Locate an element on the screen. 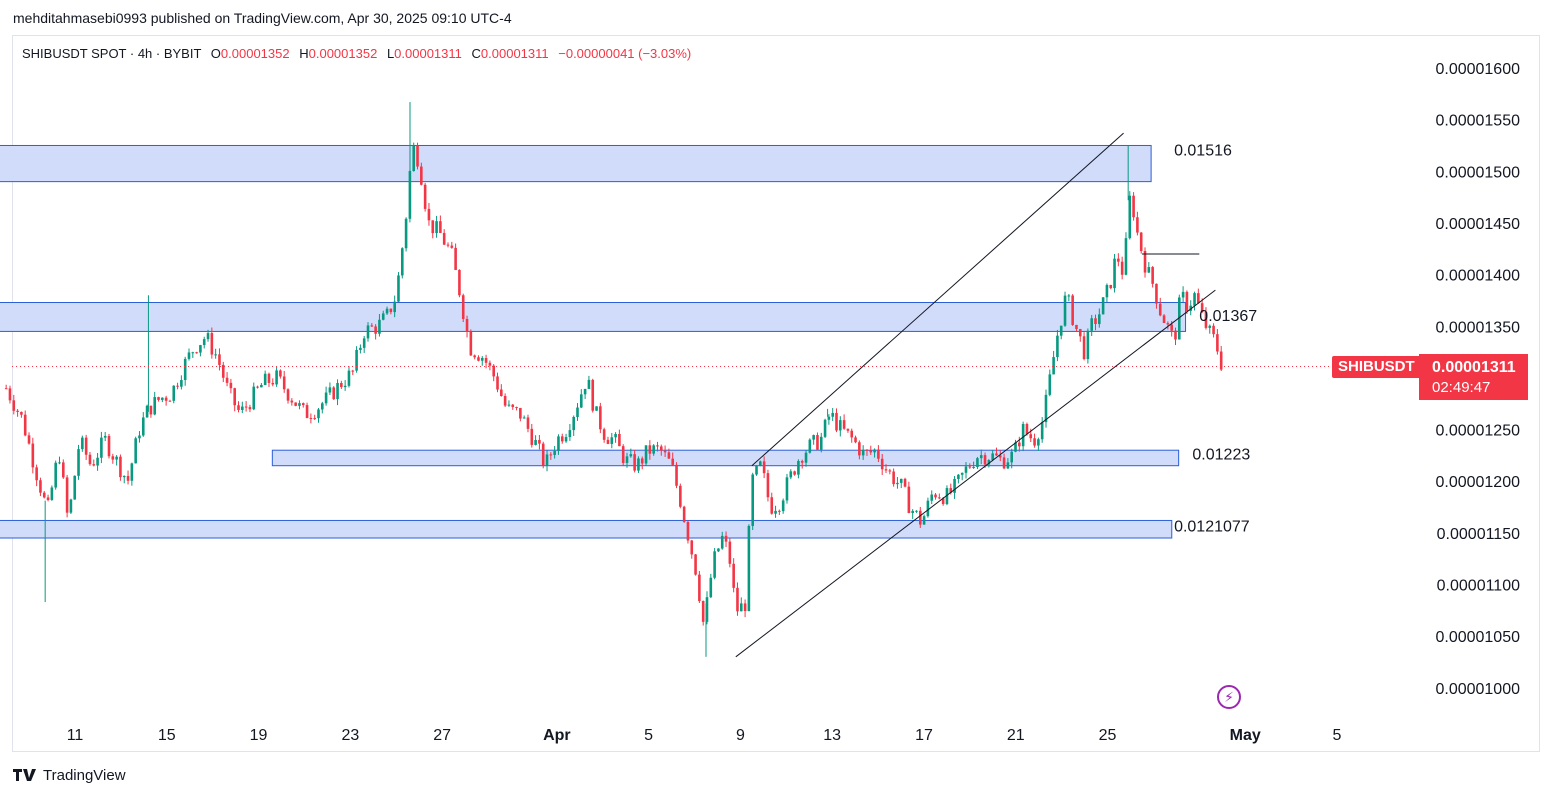 Image resolution: width=1554 pixels, height=798 pixels. legend-close-label: C is located at coordinates (476, 53).